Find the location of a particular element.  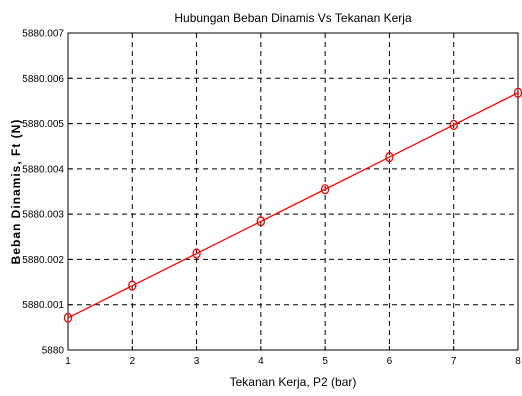

y-tick-label: 5880.002 is located at coordinates (43, 260).